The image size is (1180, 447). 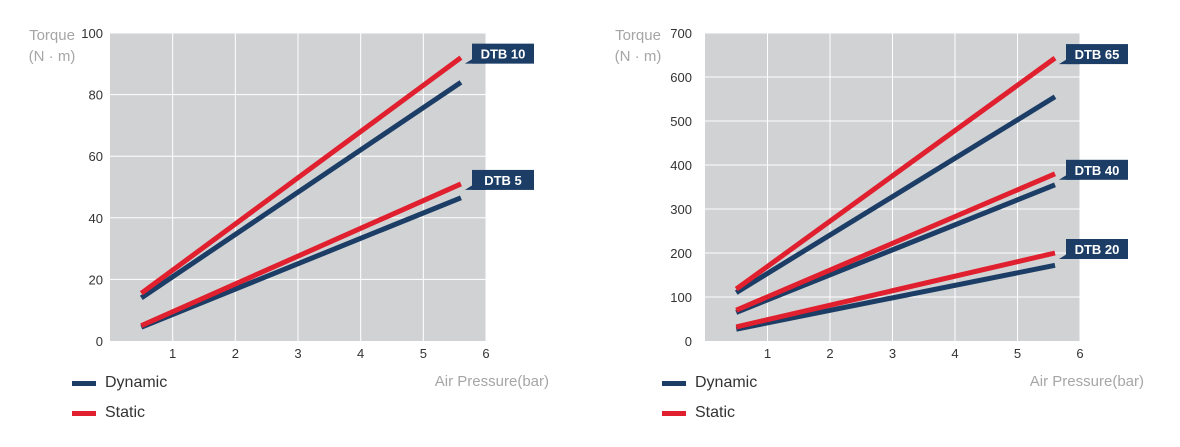 I want to click on callout-label: DTB 40, so click(x=1097, y=170).